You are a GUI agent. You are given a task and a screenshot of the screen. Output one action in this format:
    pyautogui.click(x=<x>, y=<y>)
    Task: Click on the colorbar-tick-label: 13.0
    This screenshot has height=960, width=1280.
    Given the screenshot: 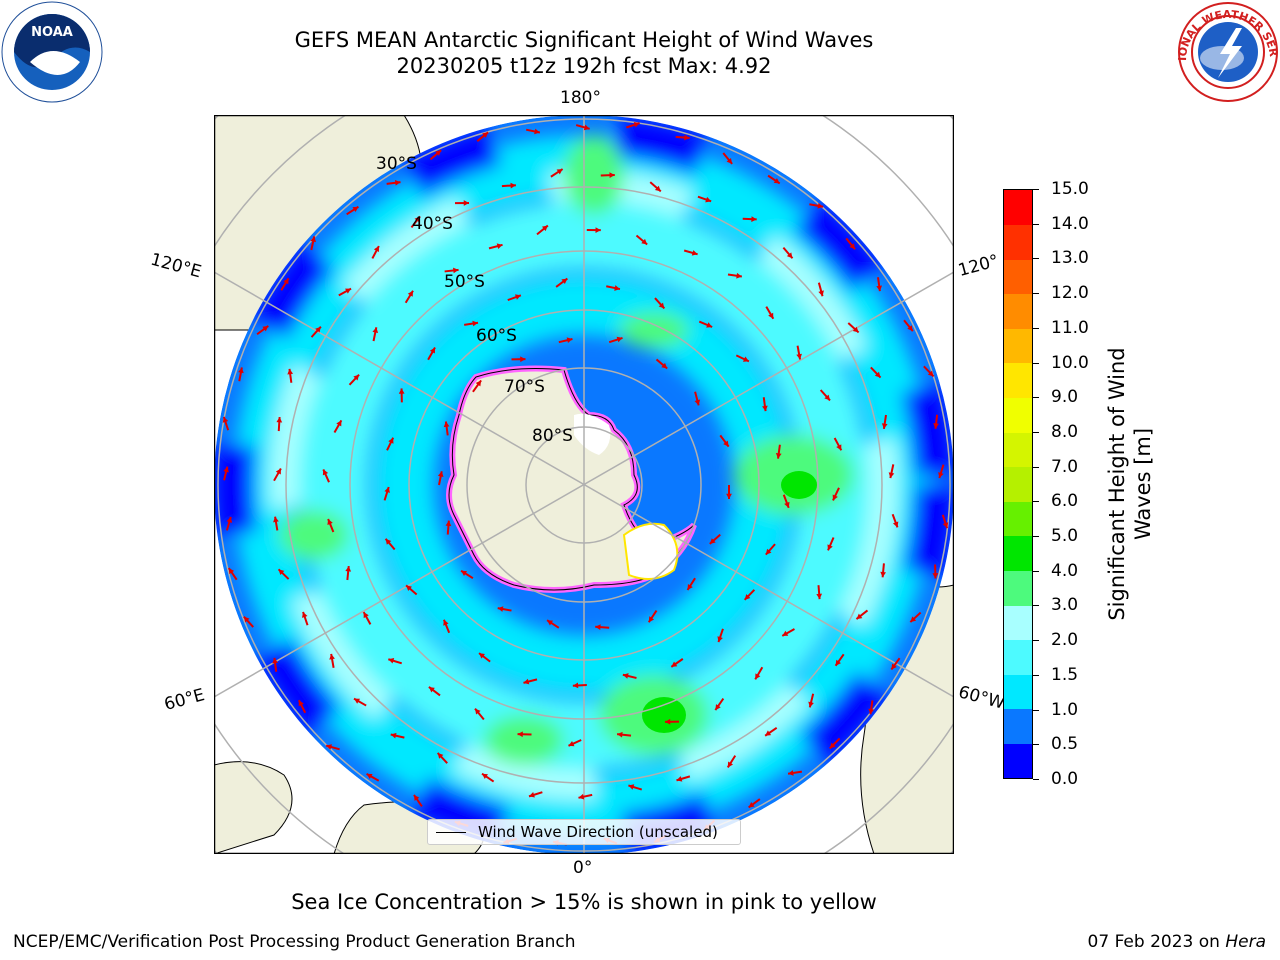 What is the action you would take?
    pyautogui.click(x=1070, y=258)
    